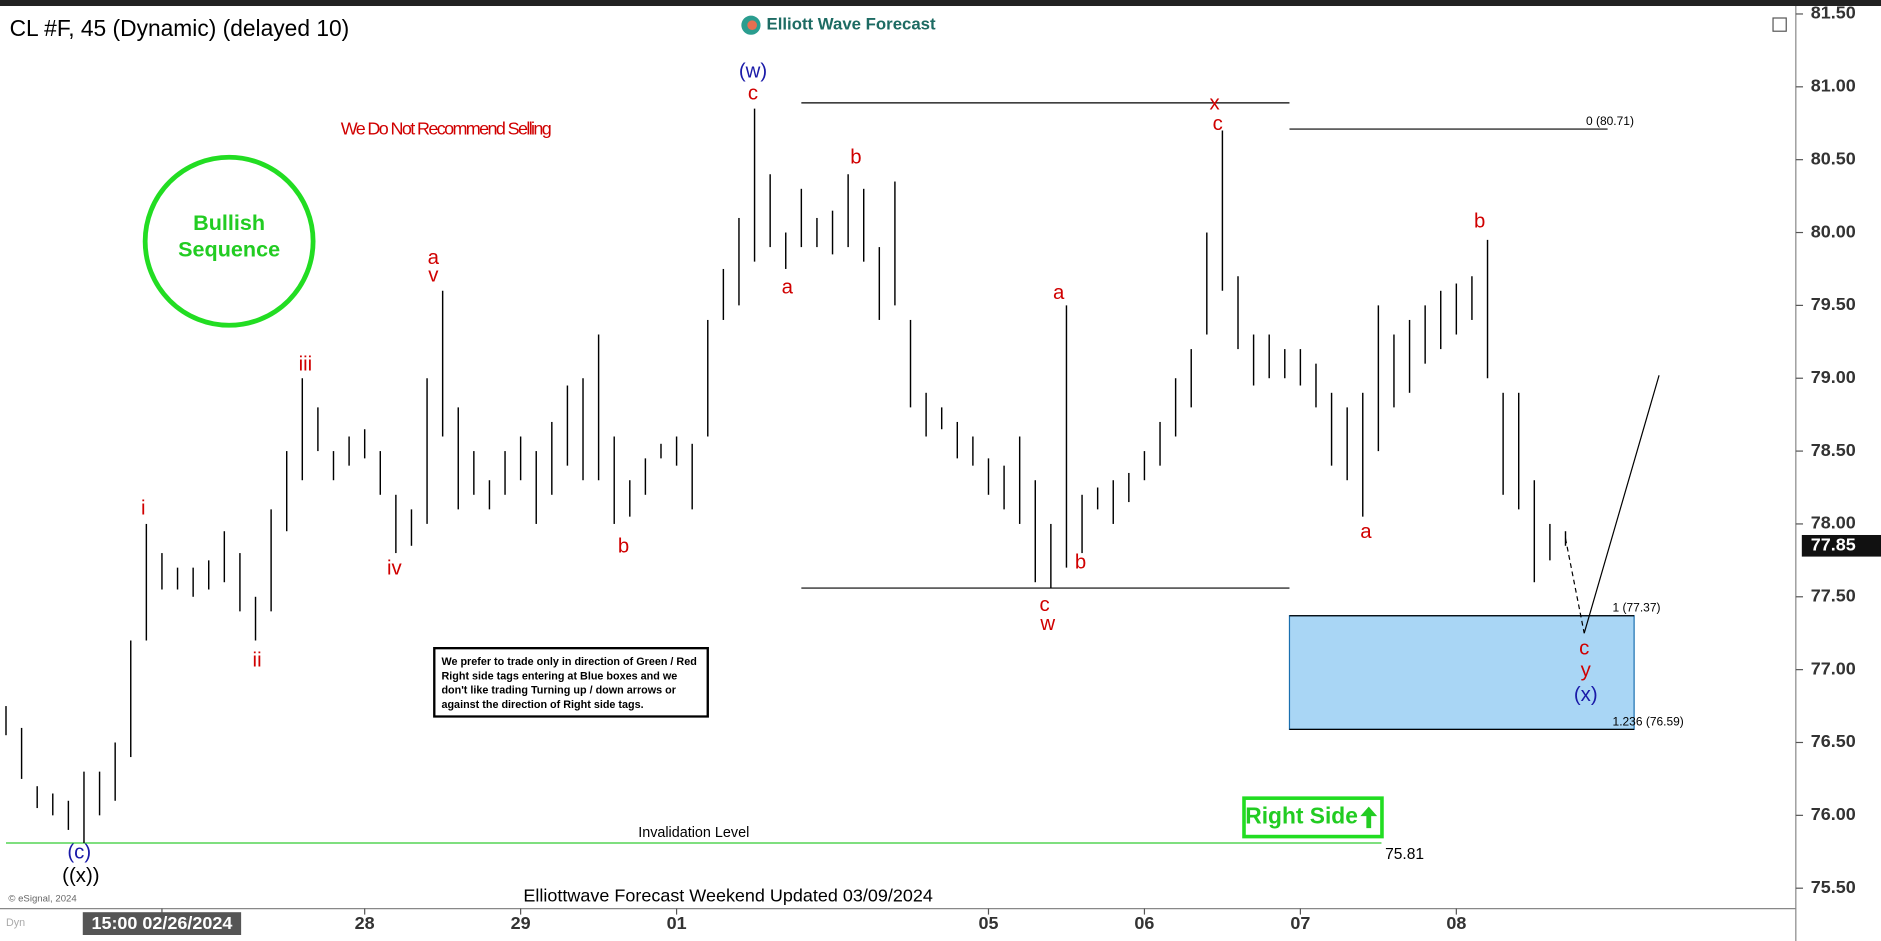 The height and width of the screenshot is (941, 1881). Describe the element at coordinates (752, 25) in the screenshot. I see `logo-icon-core` at that location.